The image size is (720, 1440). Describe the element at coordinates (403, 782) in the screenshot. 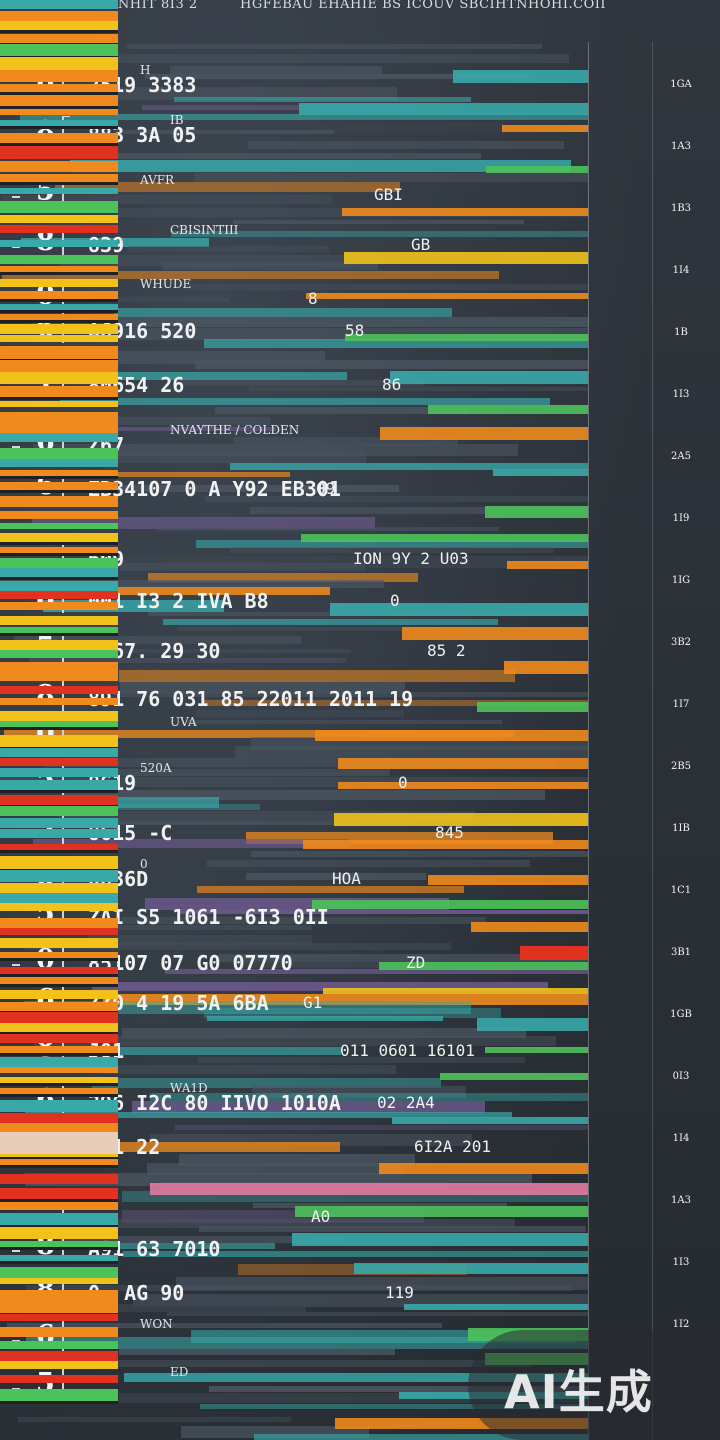

I see `row-mid-text: 0` at that location.